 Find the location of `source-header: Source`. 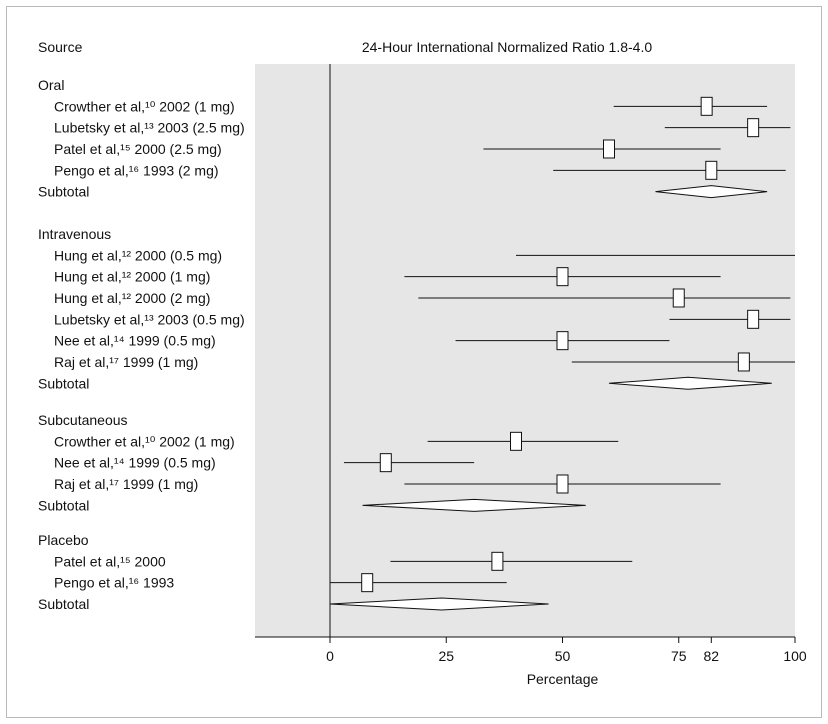

source-header: Source is located at coordinates (60, 47).